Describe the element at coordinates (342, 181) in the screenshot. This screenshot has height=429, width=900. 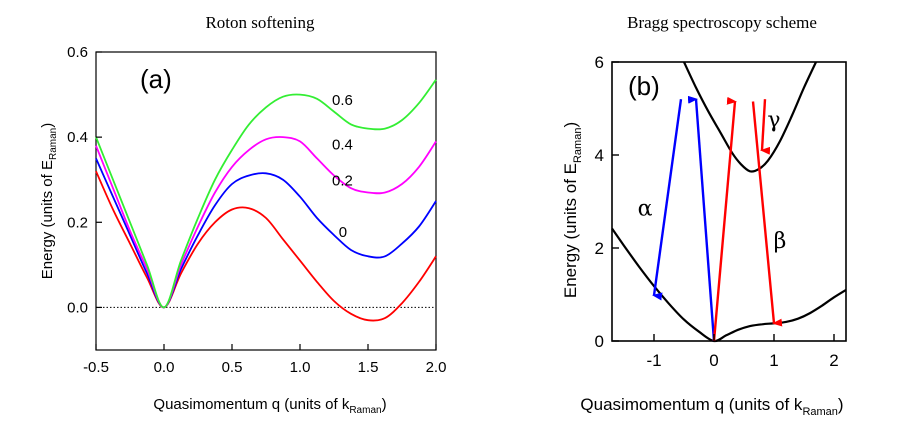
I see `panel-a-curve-label: 0.2` at that location.